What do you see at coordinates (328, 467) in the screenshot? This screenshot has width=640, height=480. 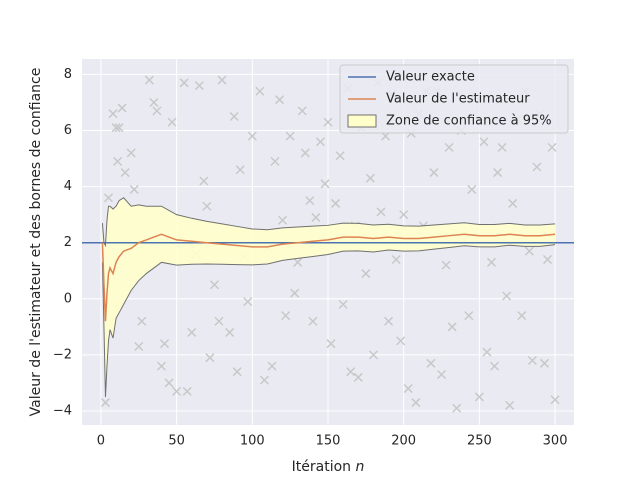 I see `x-axis-label: Itération n` at bounding box center [328, 467].